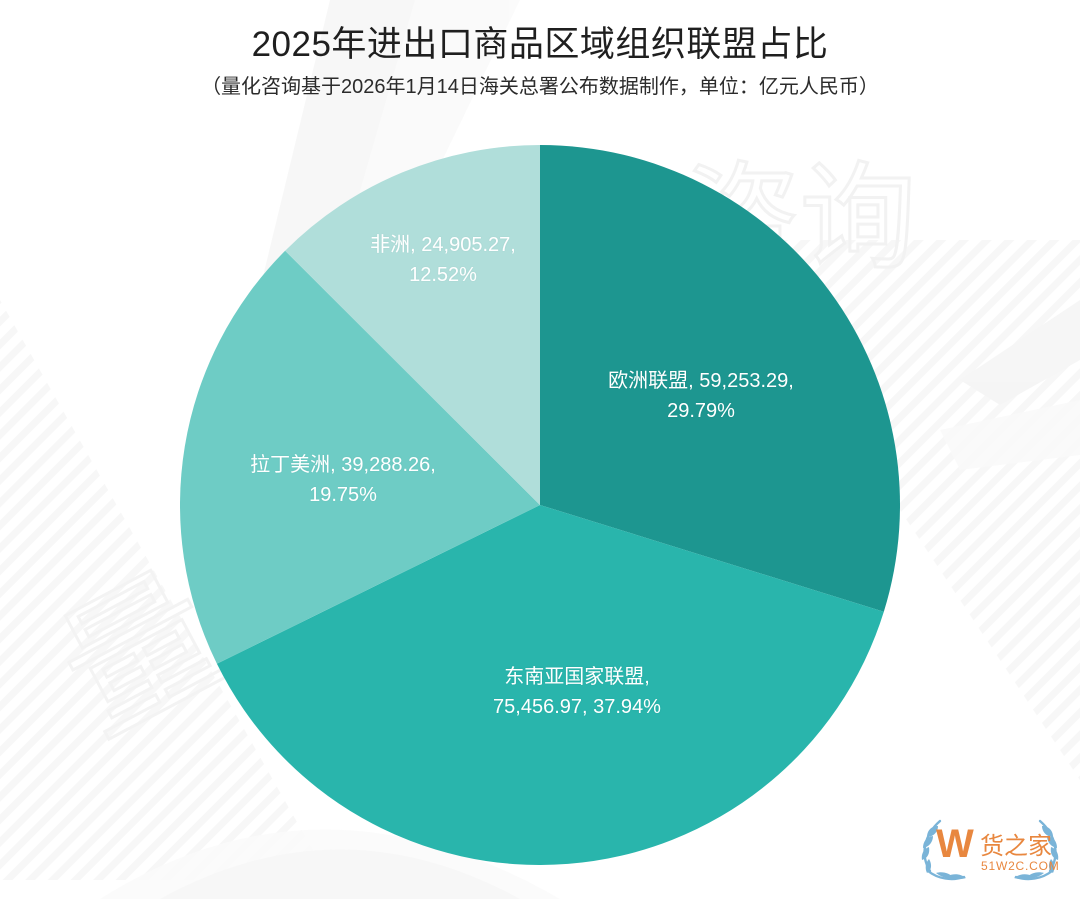 This screenshot has width=1080, height=899. What do you see at coordinates (1016, 846) in the screenshot?
I see `brand-name: 货之家` at bounding box center [1016, 846].